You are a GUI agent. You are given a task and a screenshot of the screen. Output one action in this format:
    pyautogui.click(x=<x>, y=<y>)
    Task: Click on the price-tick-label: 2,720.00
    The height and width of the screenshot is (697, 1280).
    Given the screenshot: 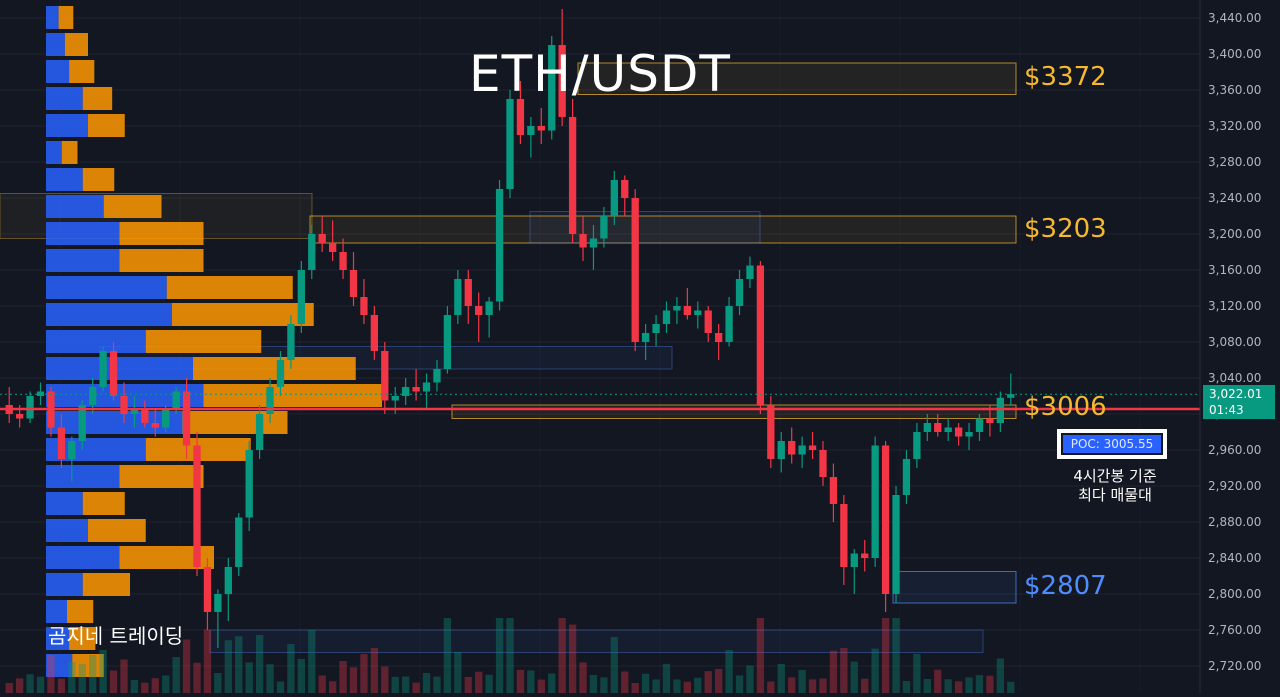 What is the action you would take?
    pyautogui.click(x=1234, y=666)
    